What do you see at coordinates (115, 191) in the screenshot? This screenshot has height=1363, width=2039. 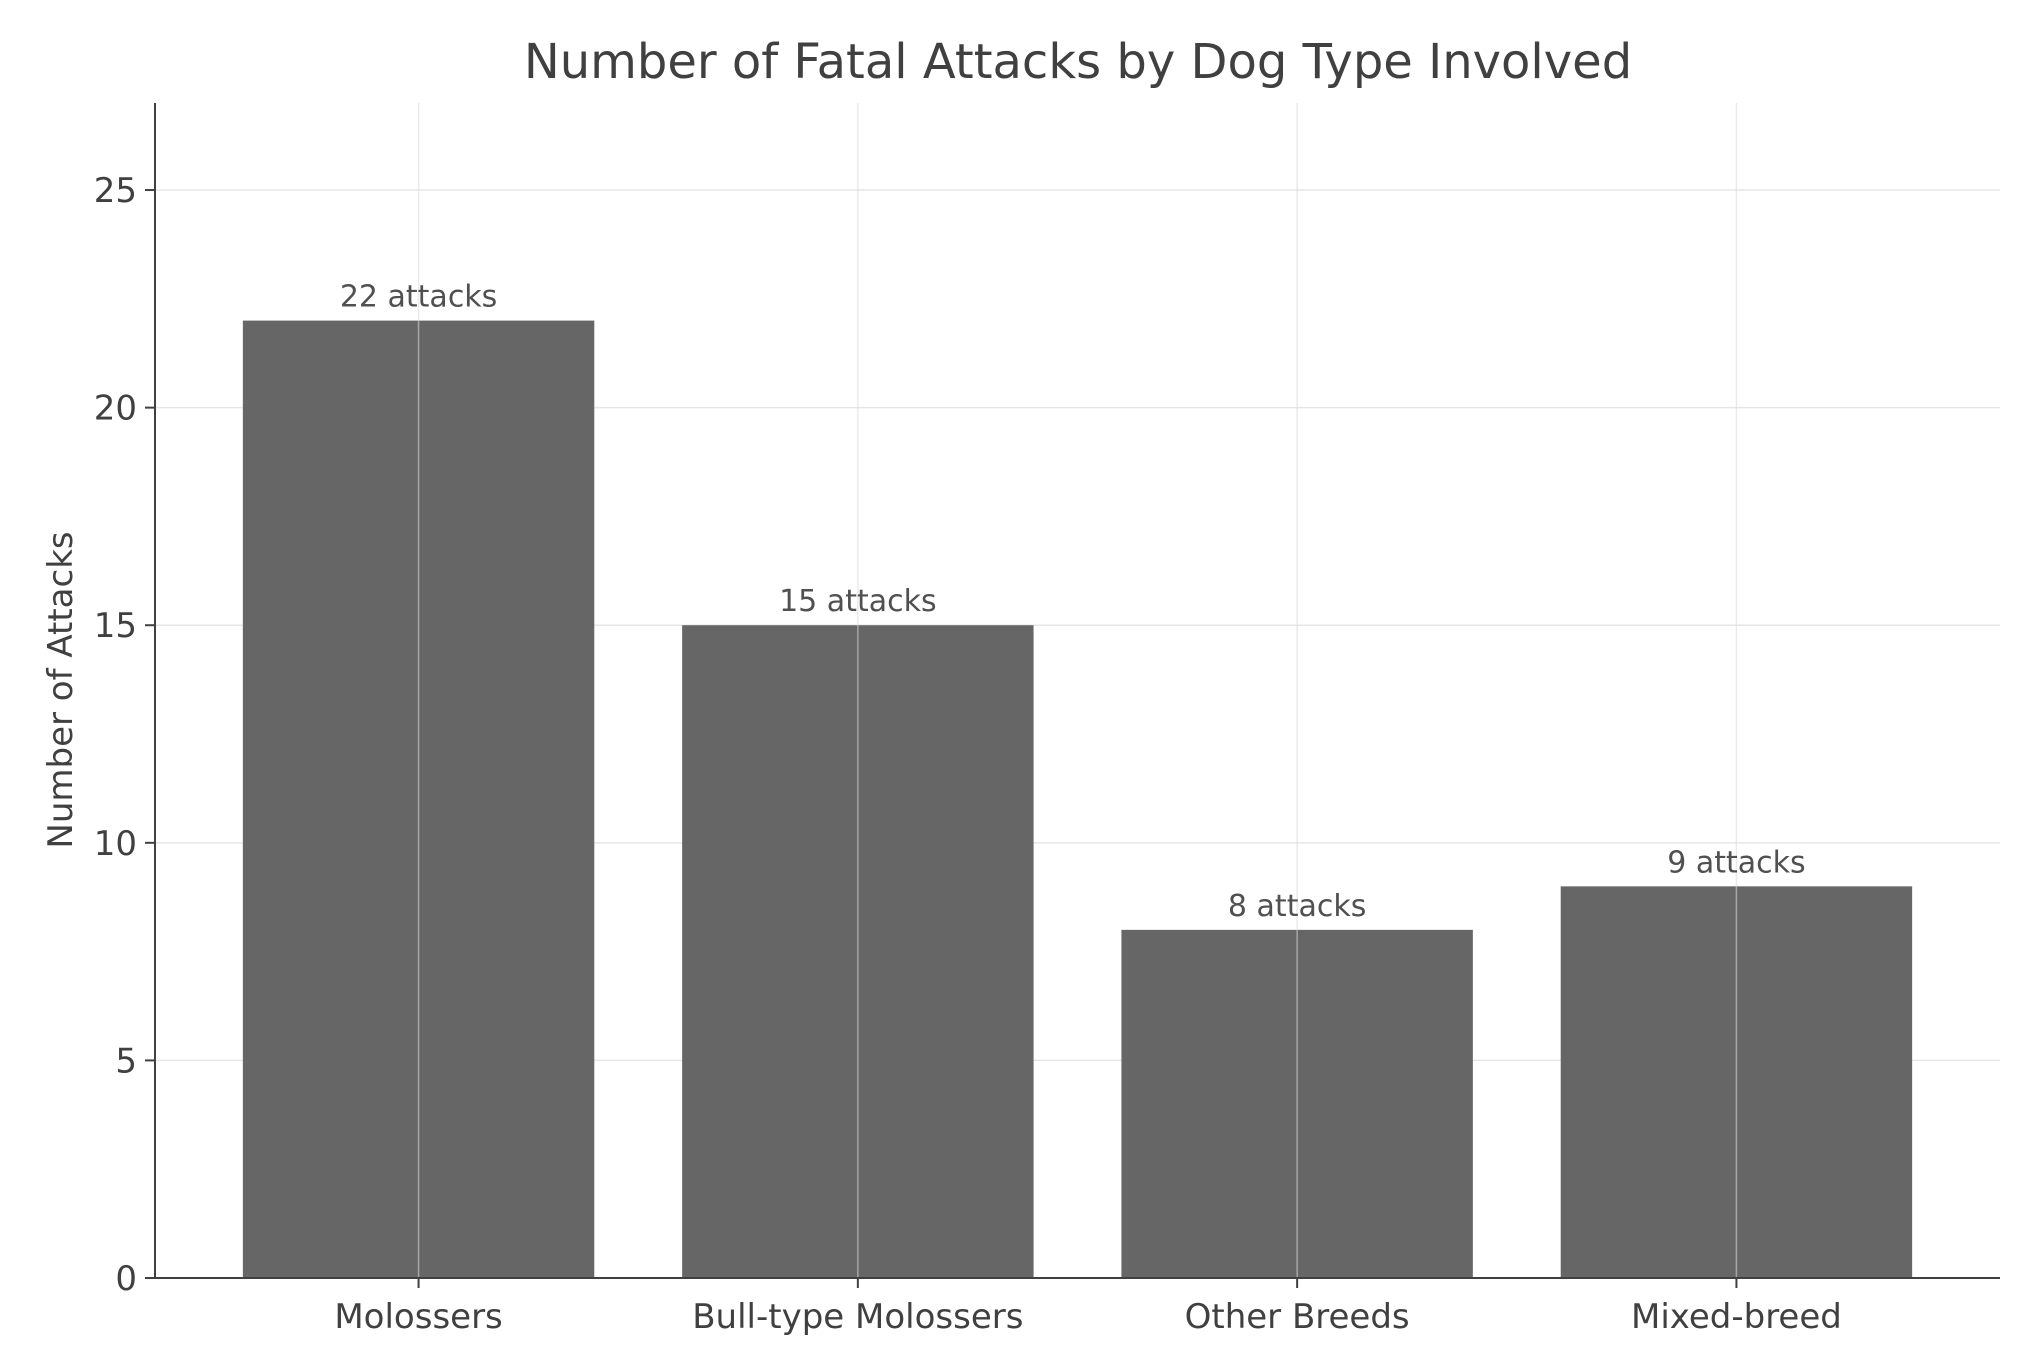 I see `y-tick-label: 25` at bounding box center [115, 191].